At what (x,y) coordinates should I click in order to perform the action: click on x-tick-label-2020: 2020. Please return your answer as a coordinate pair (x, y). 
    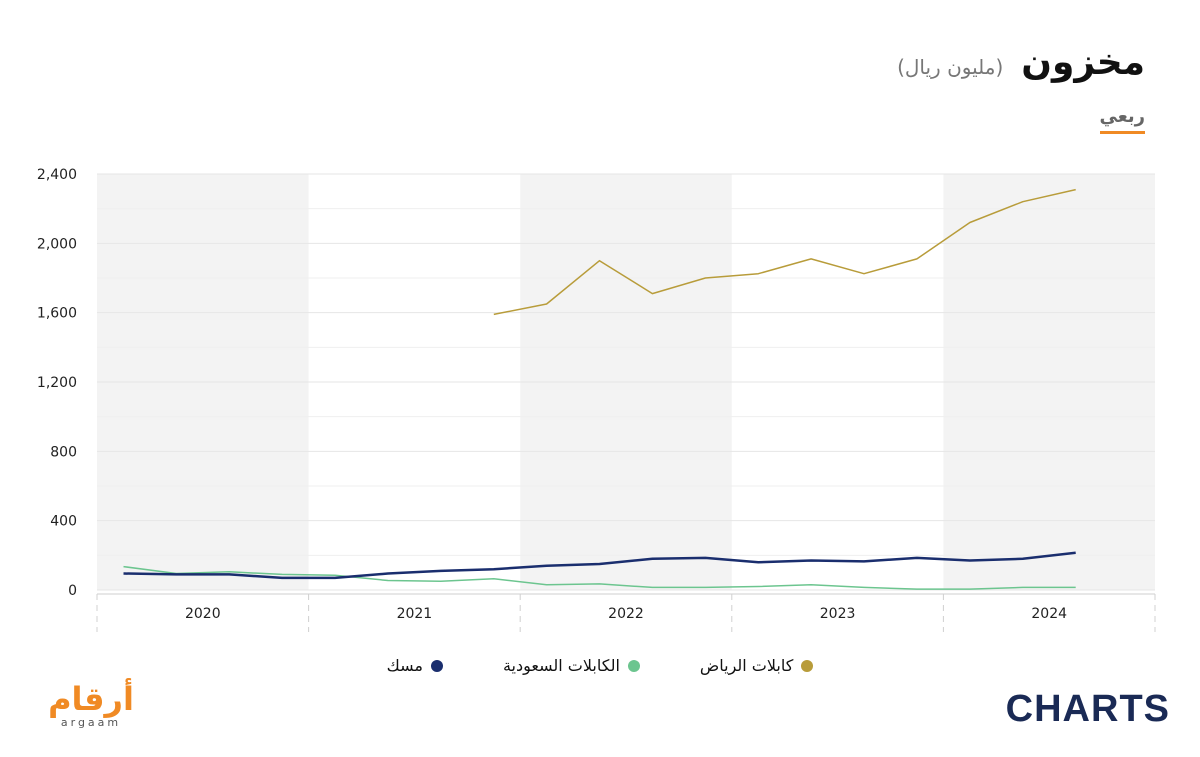
    Looking at the image, I should click on (203, 614).